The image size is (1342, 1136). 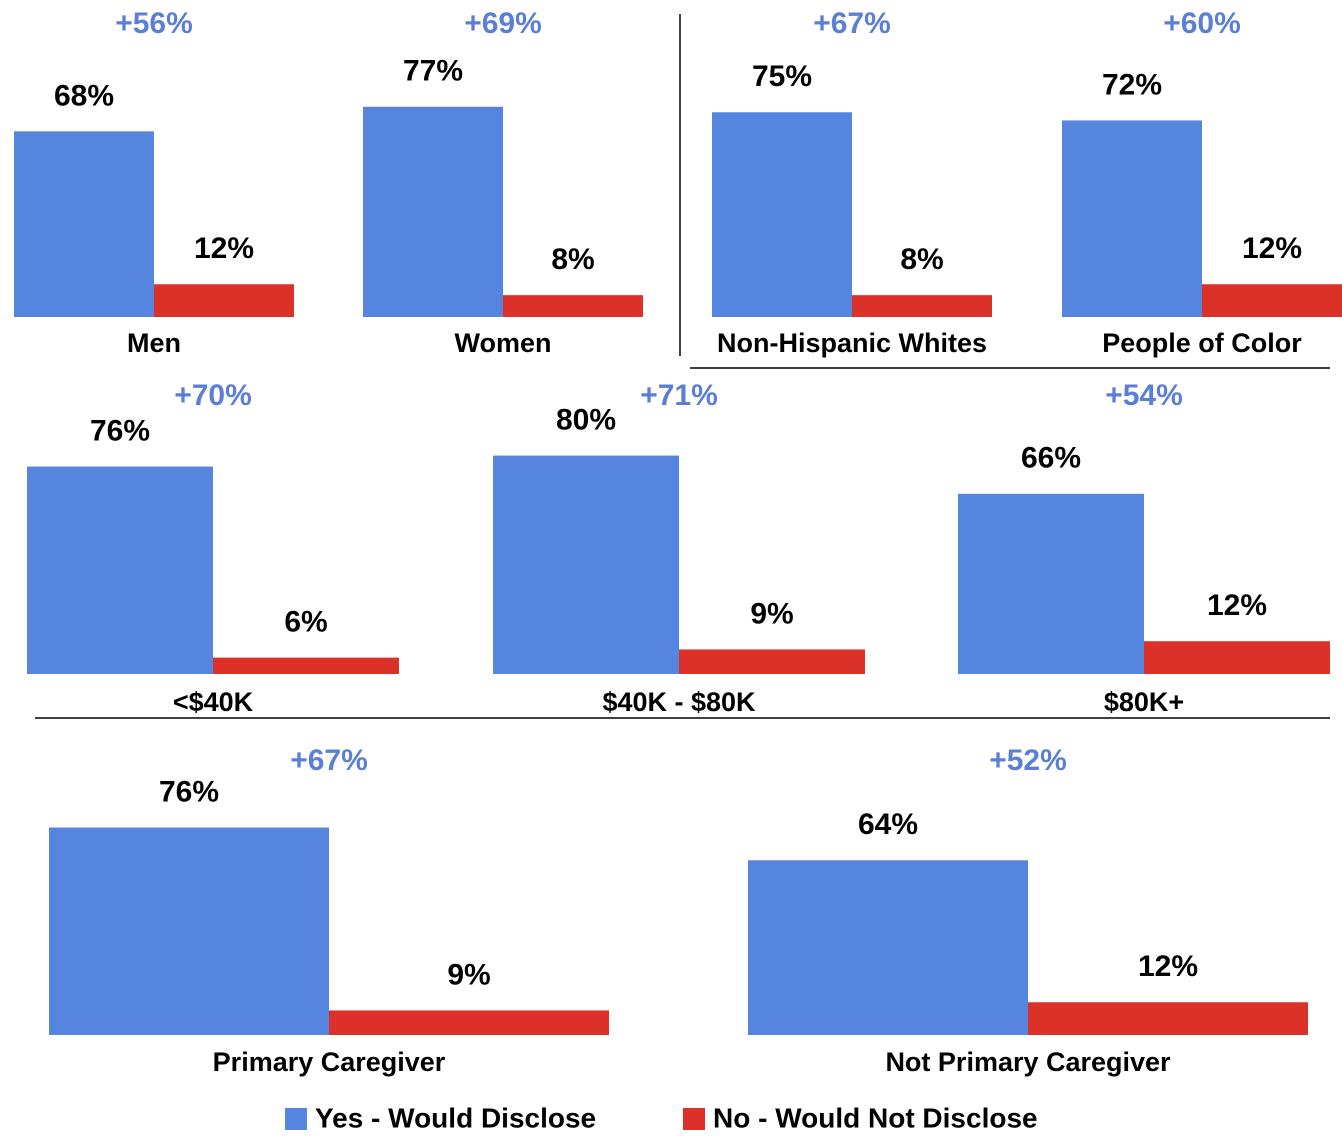 What do you see at coordinates (888, 824) in the screenshot?
I see `value-label: 64%` at bounding box center [888, 824].